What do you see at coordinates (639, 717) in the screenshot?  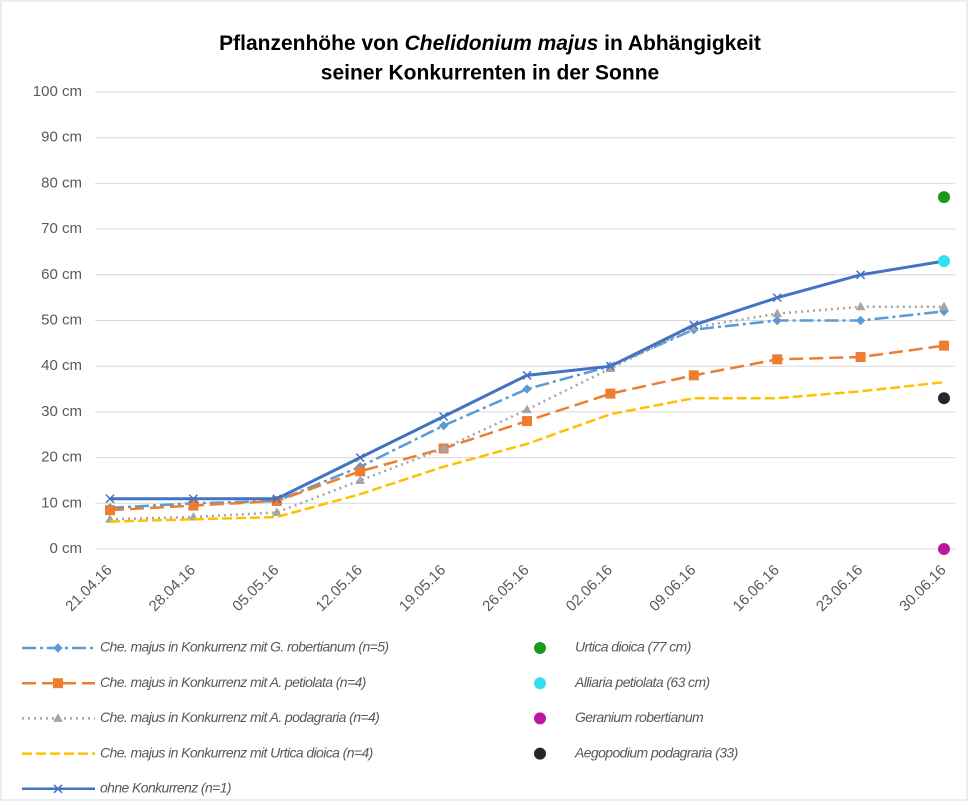 I see `legend-label: Geranium robertianum` at bounding box center [639, 717].